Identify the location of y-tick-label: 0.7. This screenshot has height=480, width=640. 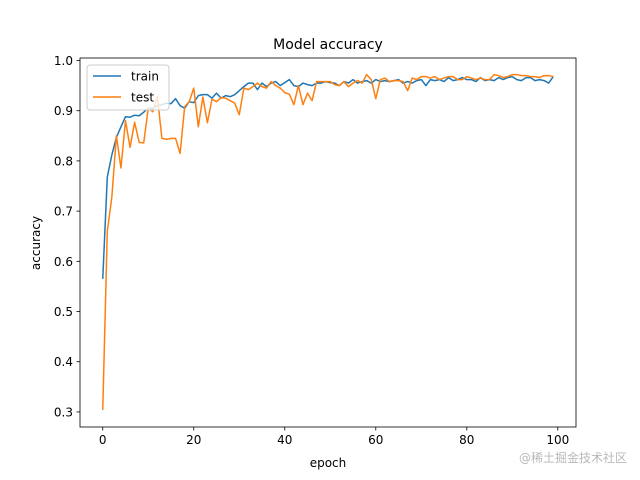
(63, 212).